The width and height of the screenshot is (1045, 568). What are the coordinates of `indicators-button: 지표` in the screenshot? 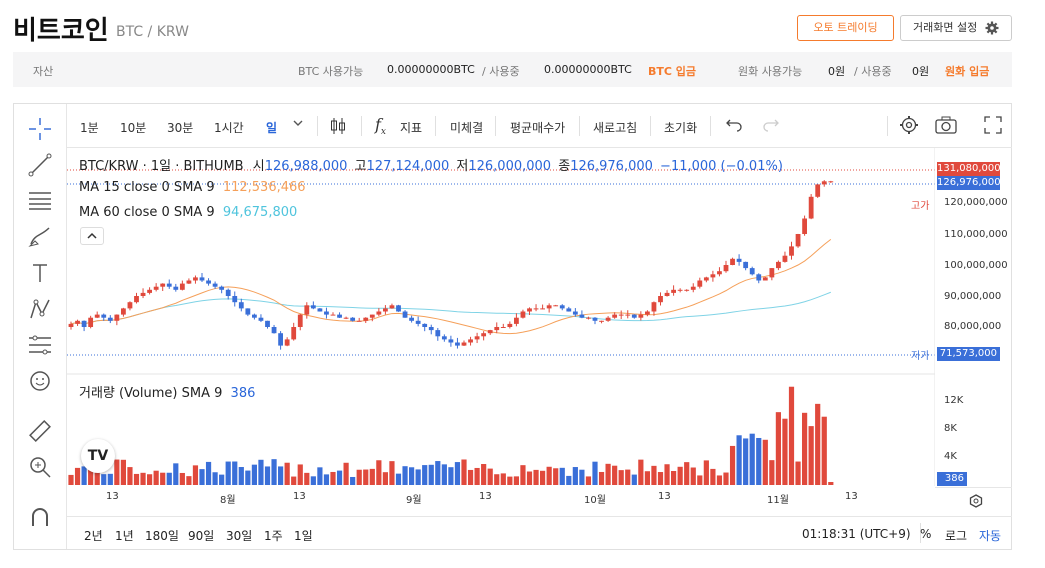 It's located at (411, 128).